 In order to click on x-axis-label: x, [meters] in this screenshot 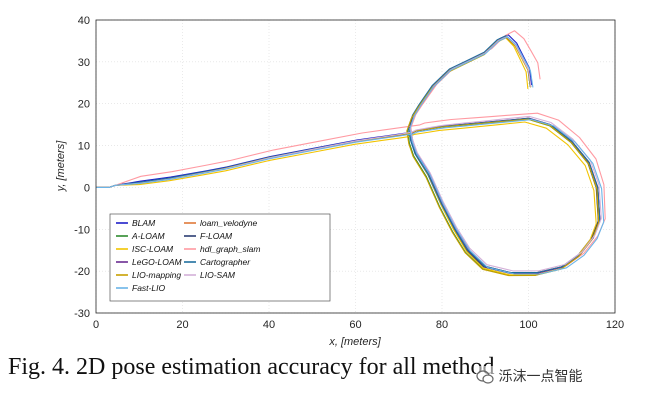, I will do `click(354, 342)`.